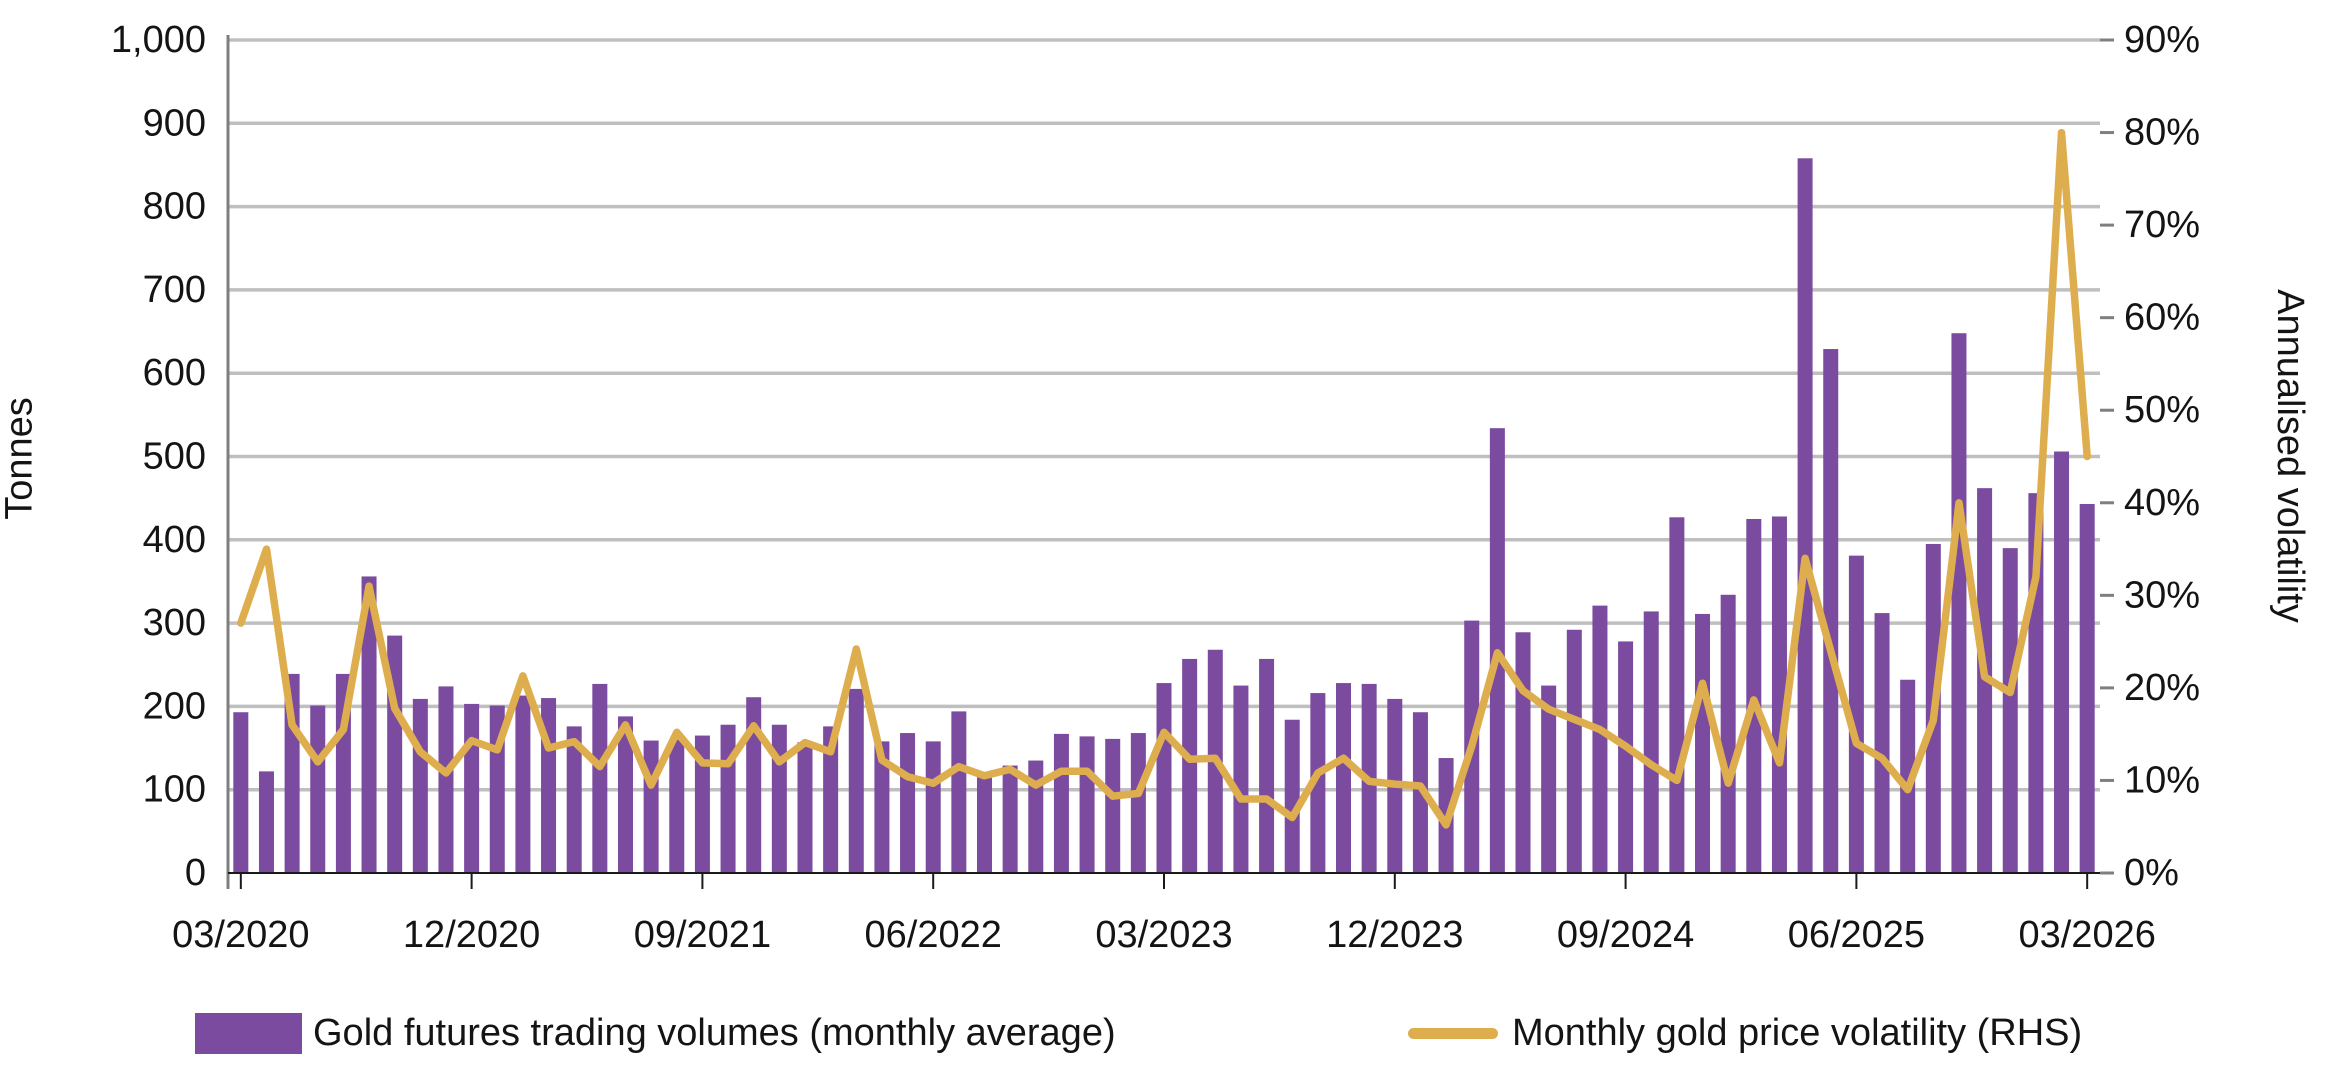 This screenshot has width=2326, height=1084. I want to click on bar-07/2023, so click(1267, 765).